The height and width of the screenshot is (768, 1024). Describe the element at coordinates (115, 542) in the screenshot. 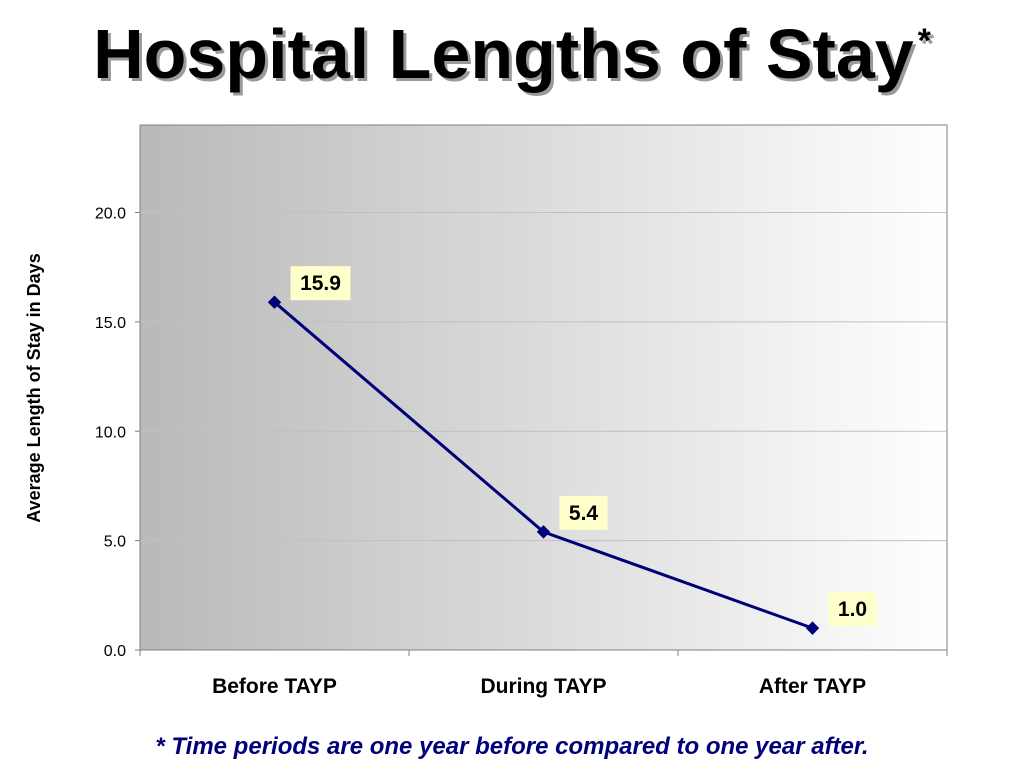

I see `y-tick-label: 5.0` at that location.